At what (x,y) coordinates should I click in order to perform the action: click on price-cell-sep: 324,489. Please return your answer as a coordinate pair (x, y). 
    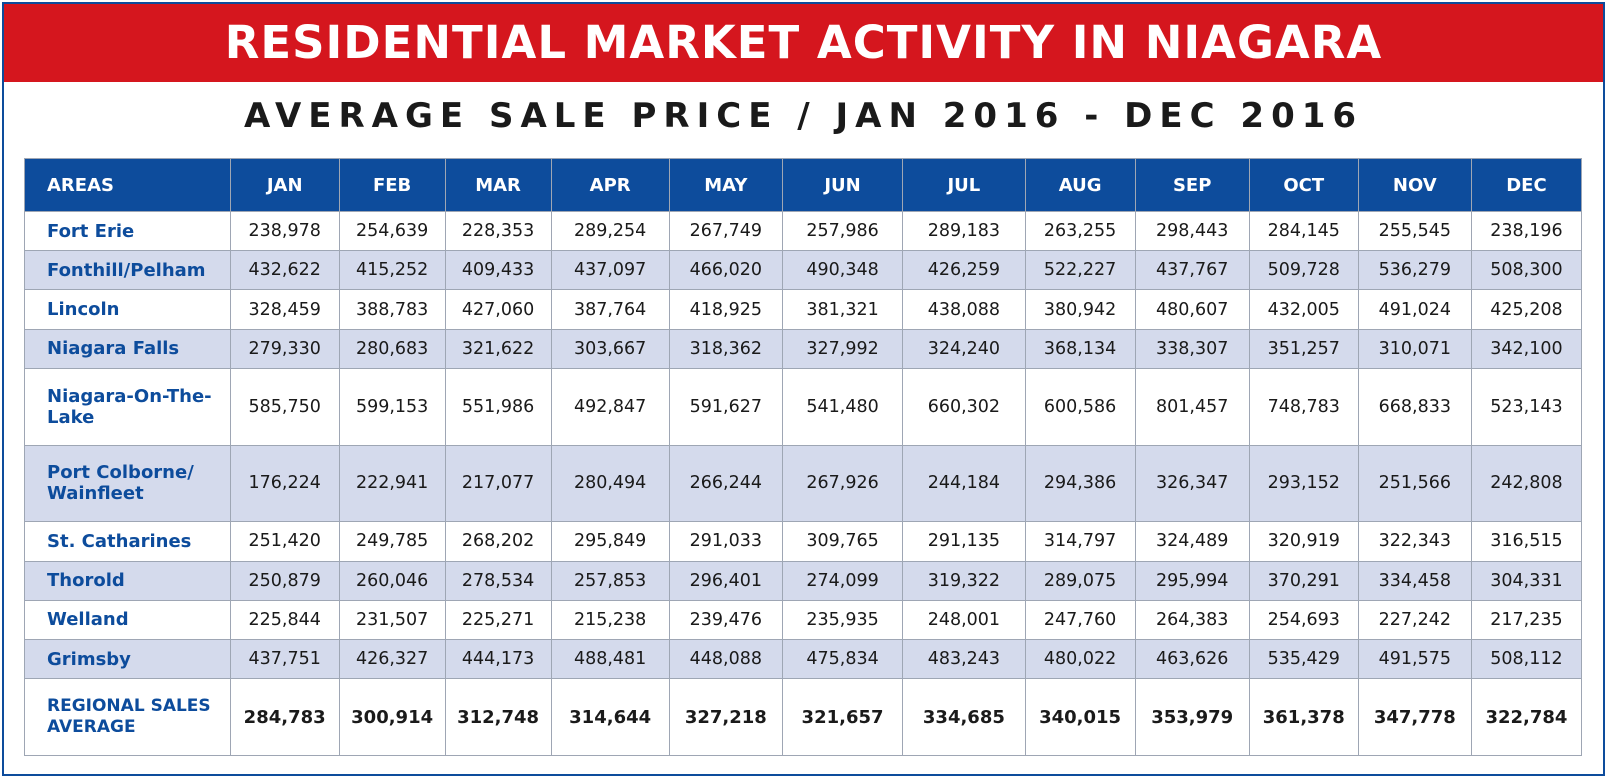
    Looking at the image, I should click on (1192, 541).